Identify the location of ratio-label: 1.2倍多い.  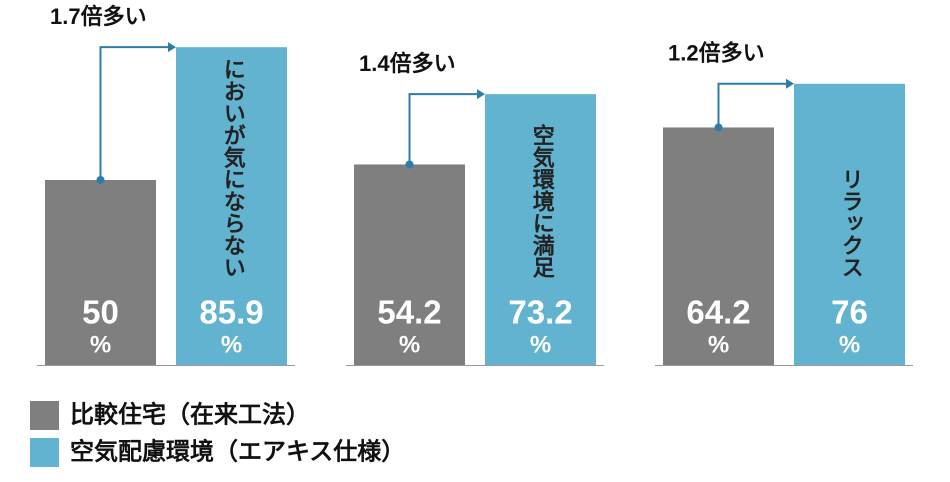
(716, 53).